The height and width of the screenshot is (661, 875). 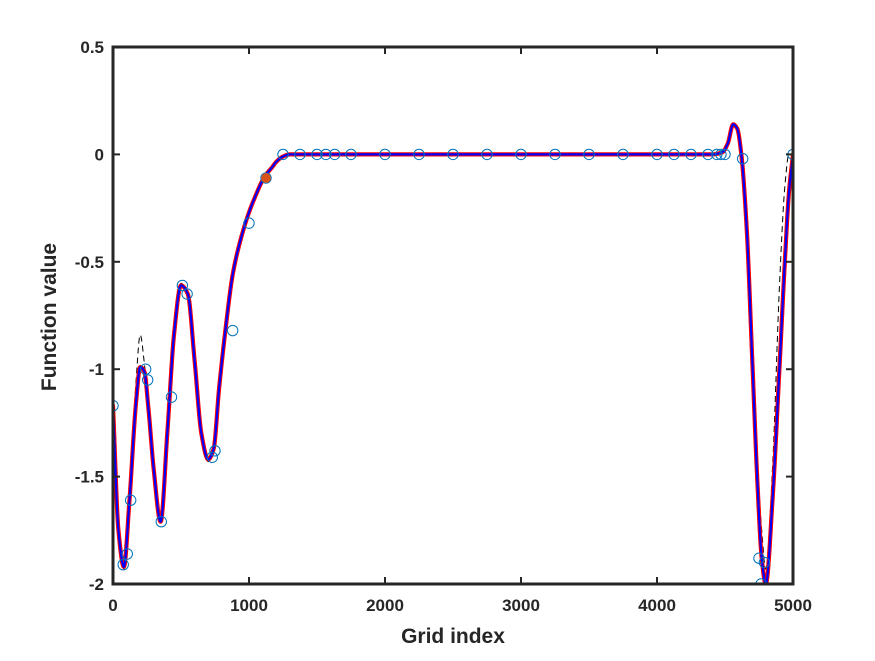 I want to click on y-axis-label: Function value, so click(x=49, y=317).